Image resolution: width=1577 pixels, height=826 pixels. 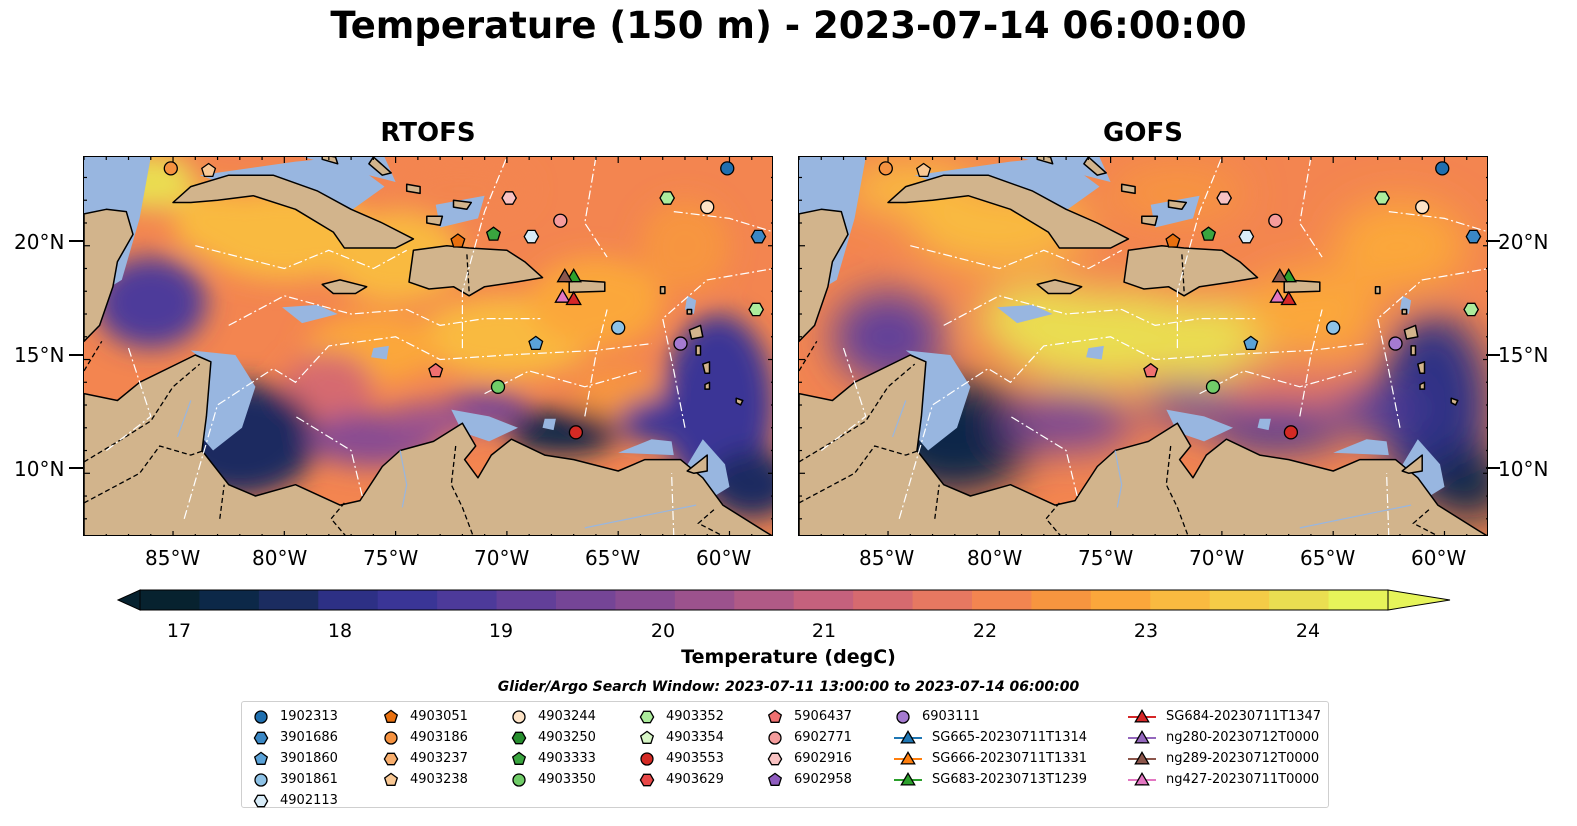 I want to click on colorbar-tick: 22, so click(x=985, y=631).